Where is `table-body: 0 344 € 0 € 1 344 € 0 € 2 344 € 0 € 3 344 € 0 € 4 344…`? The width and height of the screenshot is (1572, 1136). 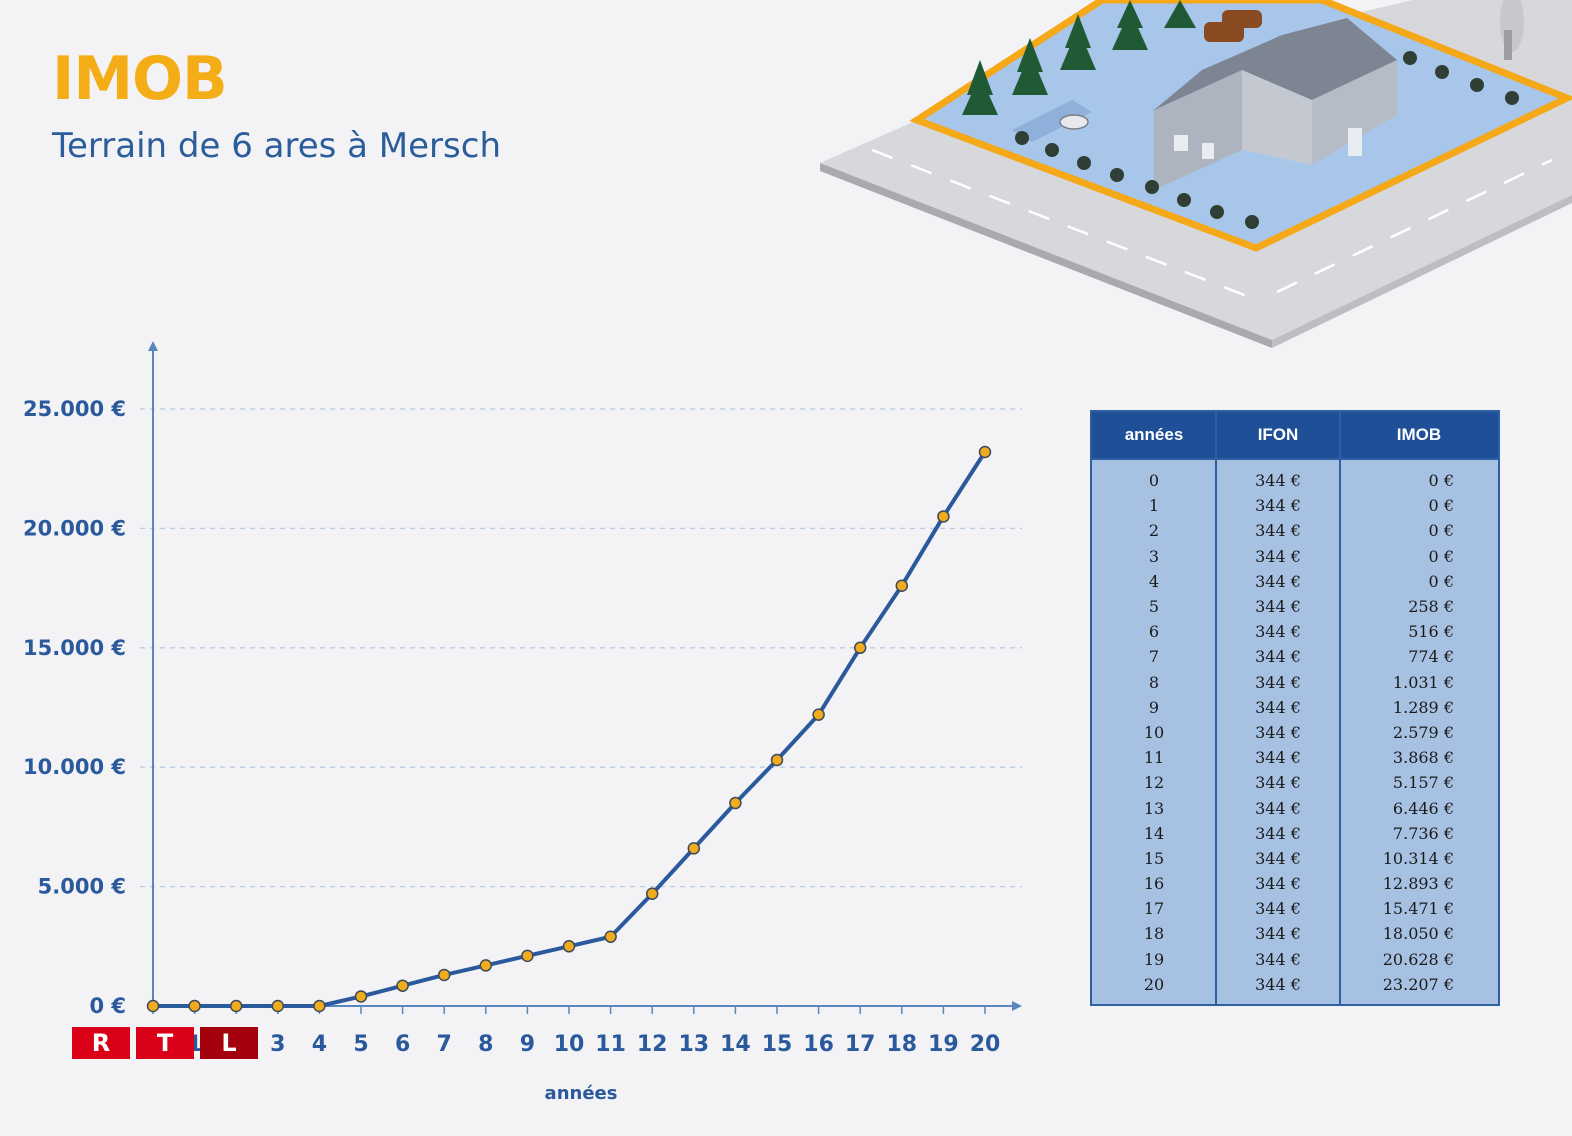 table-body: 0 344 € 0 € 1 344 € 0 € 2 344 € 0 € 3 344 € 0 € 4 344… is located at coordinates (1295, 732).